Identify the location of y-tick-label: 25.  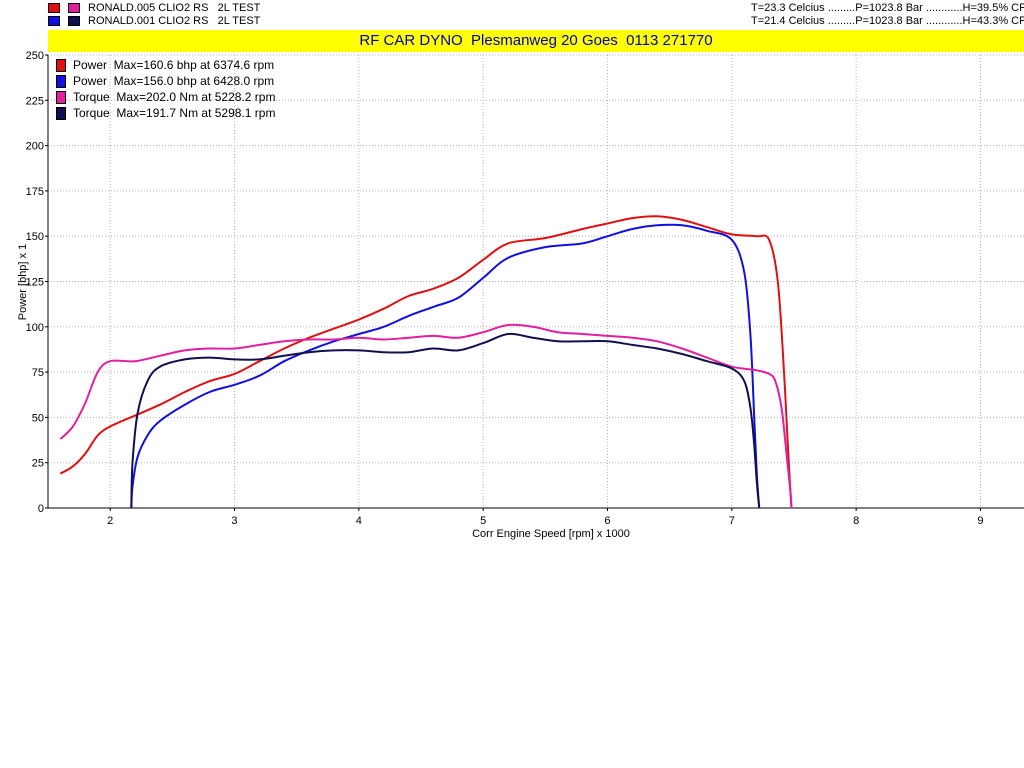
(38, 464).